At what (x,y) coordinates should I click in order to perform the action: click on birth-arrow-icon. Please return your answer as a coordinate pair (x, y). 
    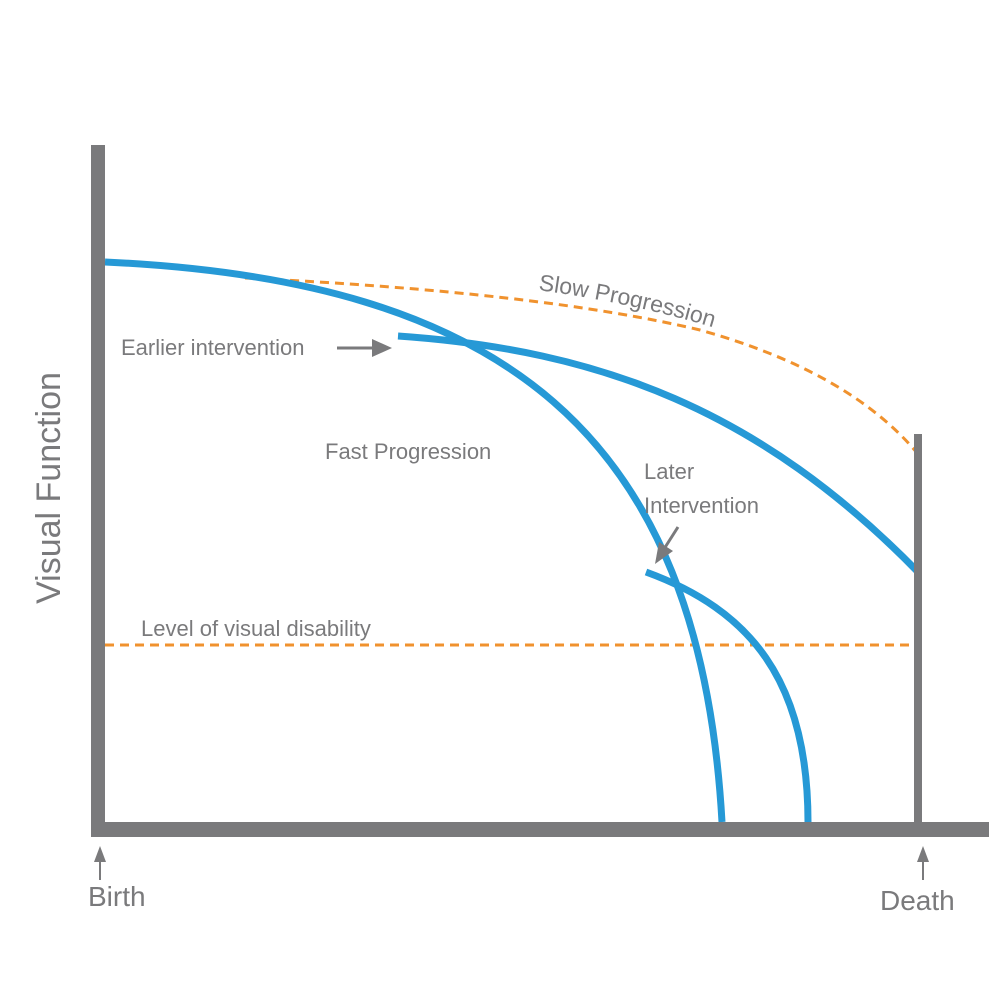
    Looking at the image, I should click on (100, 863).